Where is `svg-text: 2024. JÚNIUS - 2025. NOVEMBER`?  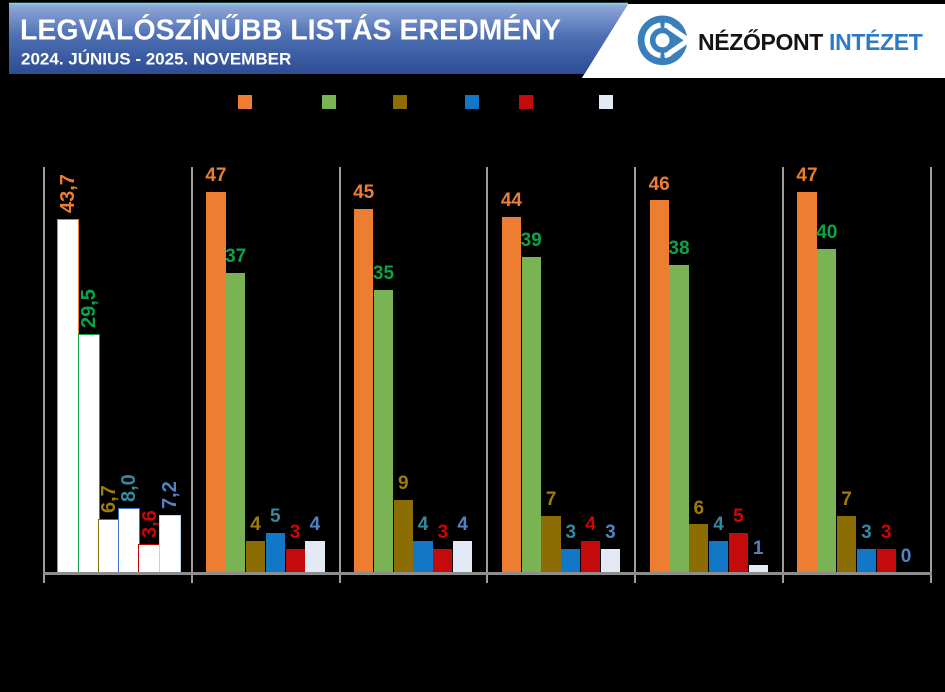
svg-text: 2024. JÚNIUS - 2025. NOVEMBER is located at coordinates (156, 59).